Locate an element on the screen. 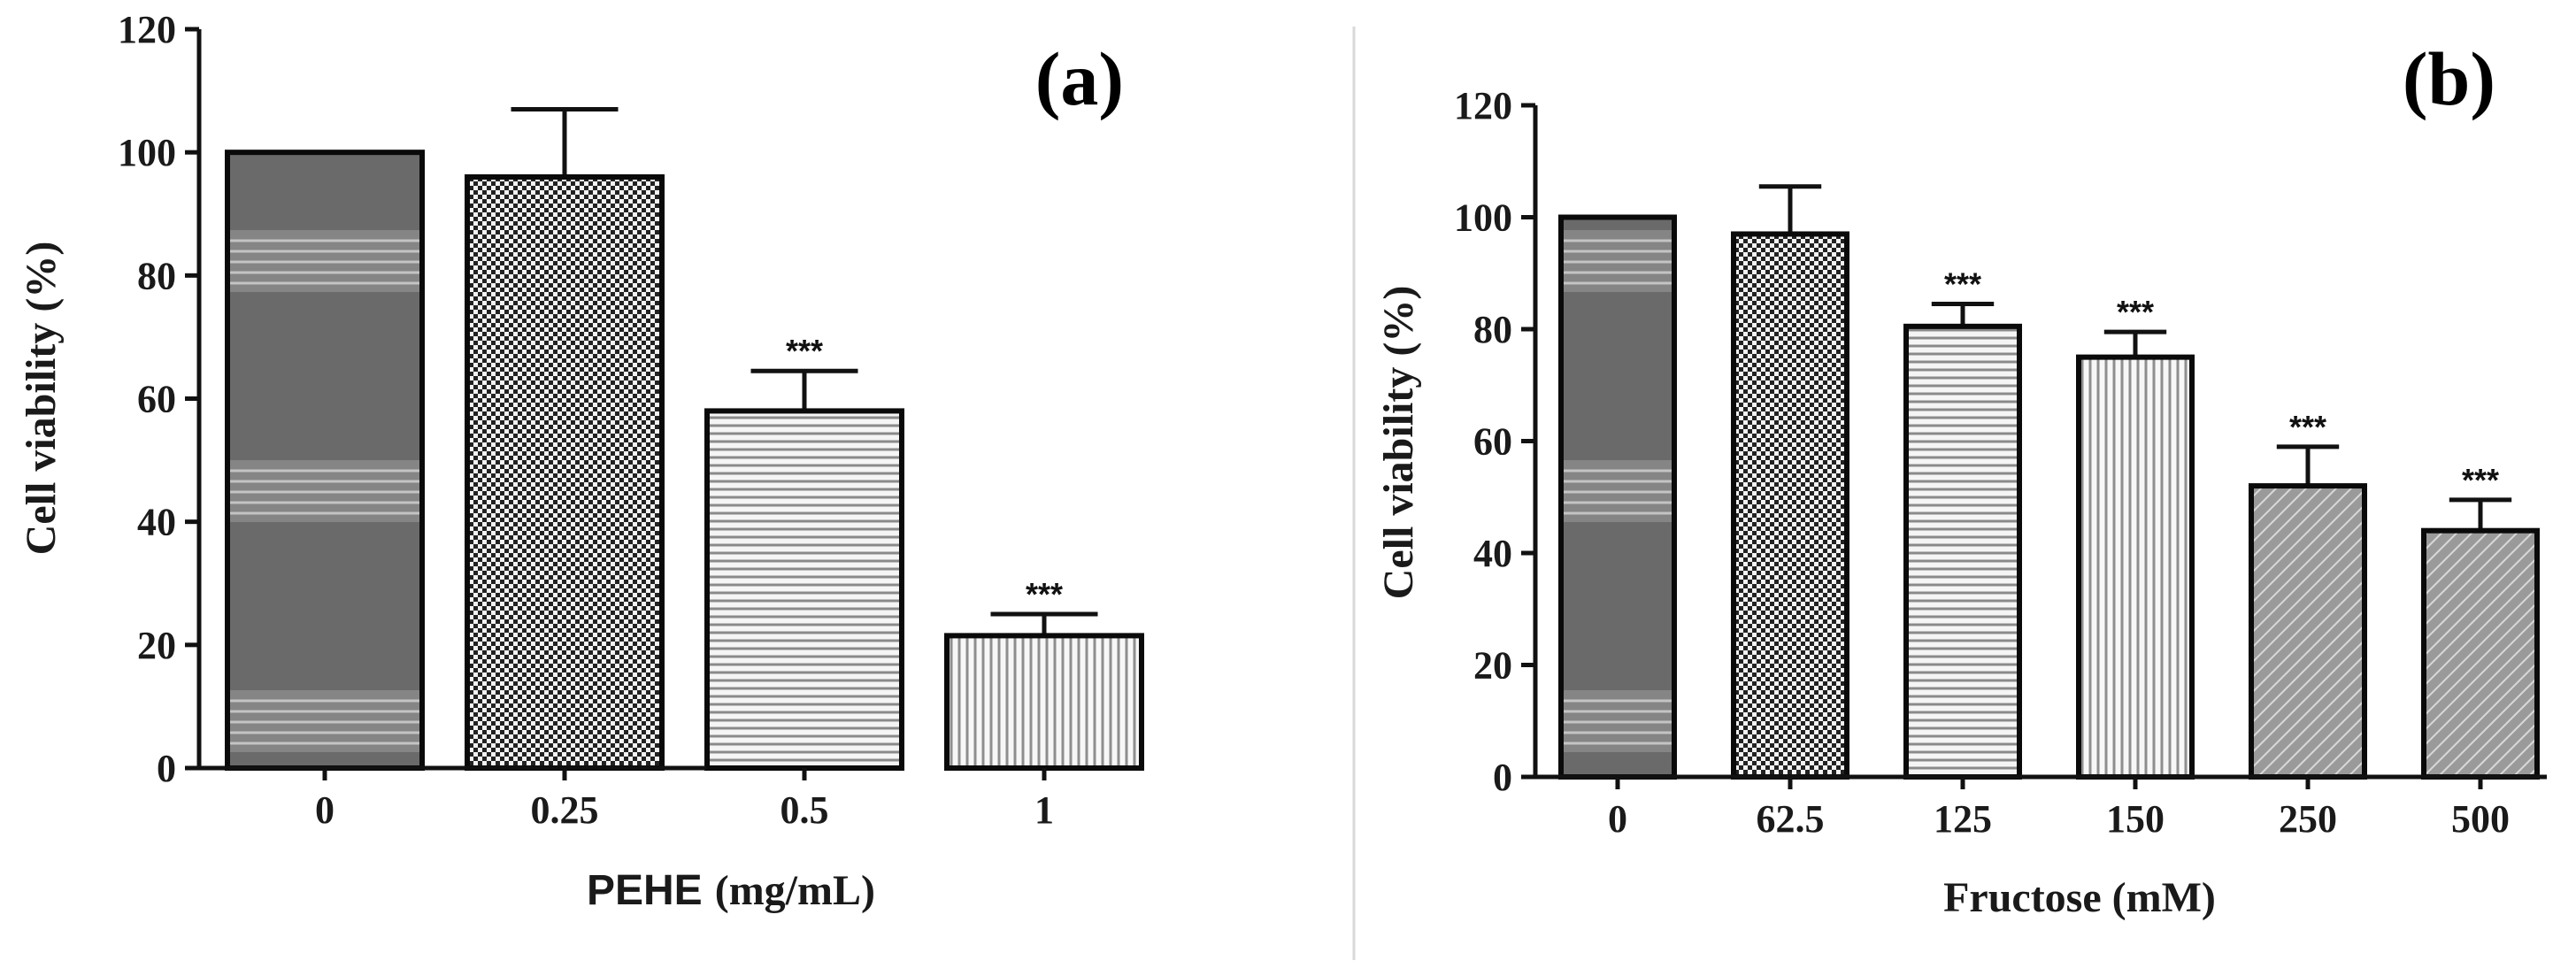  x-tick-label: 62.5 is located at coordinates (1791, 819).